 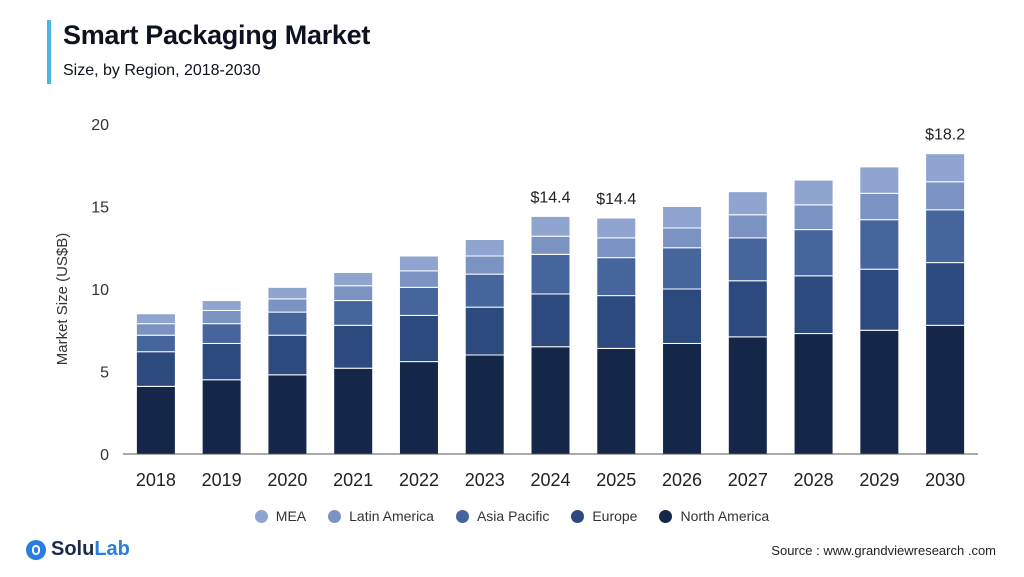 What do you see at coordinates (100, 290) in the screenshot?
I see `y-tick-label: 10` at bounding box center [100, 290].